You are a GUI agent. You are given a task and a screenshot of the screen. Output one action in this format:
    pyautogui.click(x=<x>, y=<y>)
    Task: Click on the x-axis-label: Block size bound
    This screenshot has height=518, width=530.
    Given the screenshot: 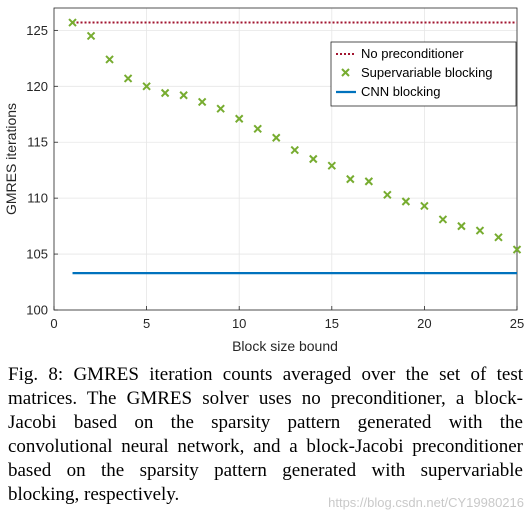 What is the action you would take?
    pyautogui.click(x=285, y=346)
    